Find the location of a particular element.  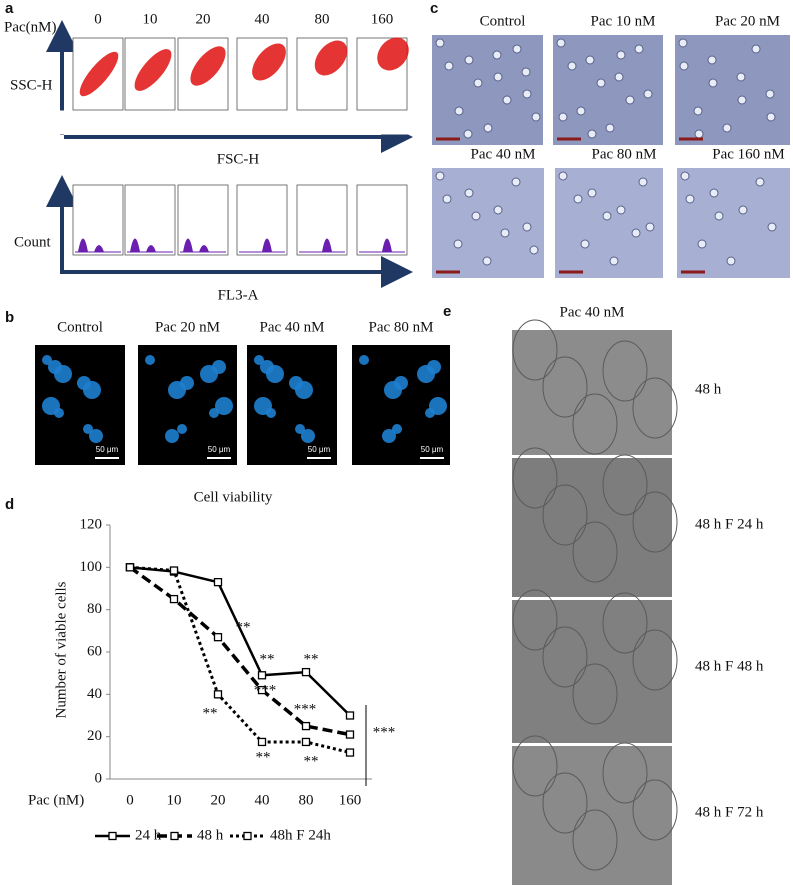

x-tick-label: 80 is located at coordinates (306, 800).